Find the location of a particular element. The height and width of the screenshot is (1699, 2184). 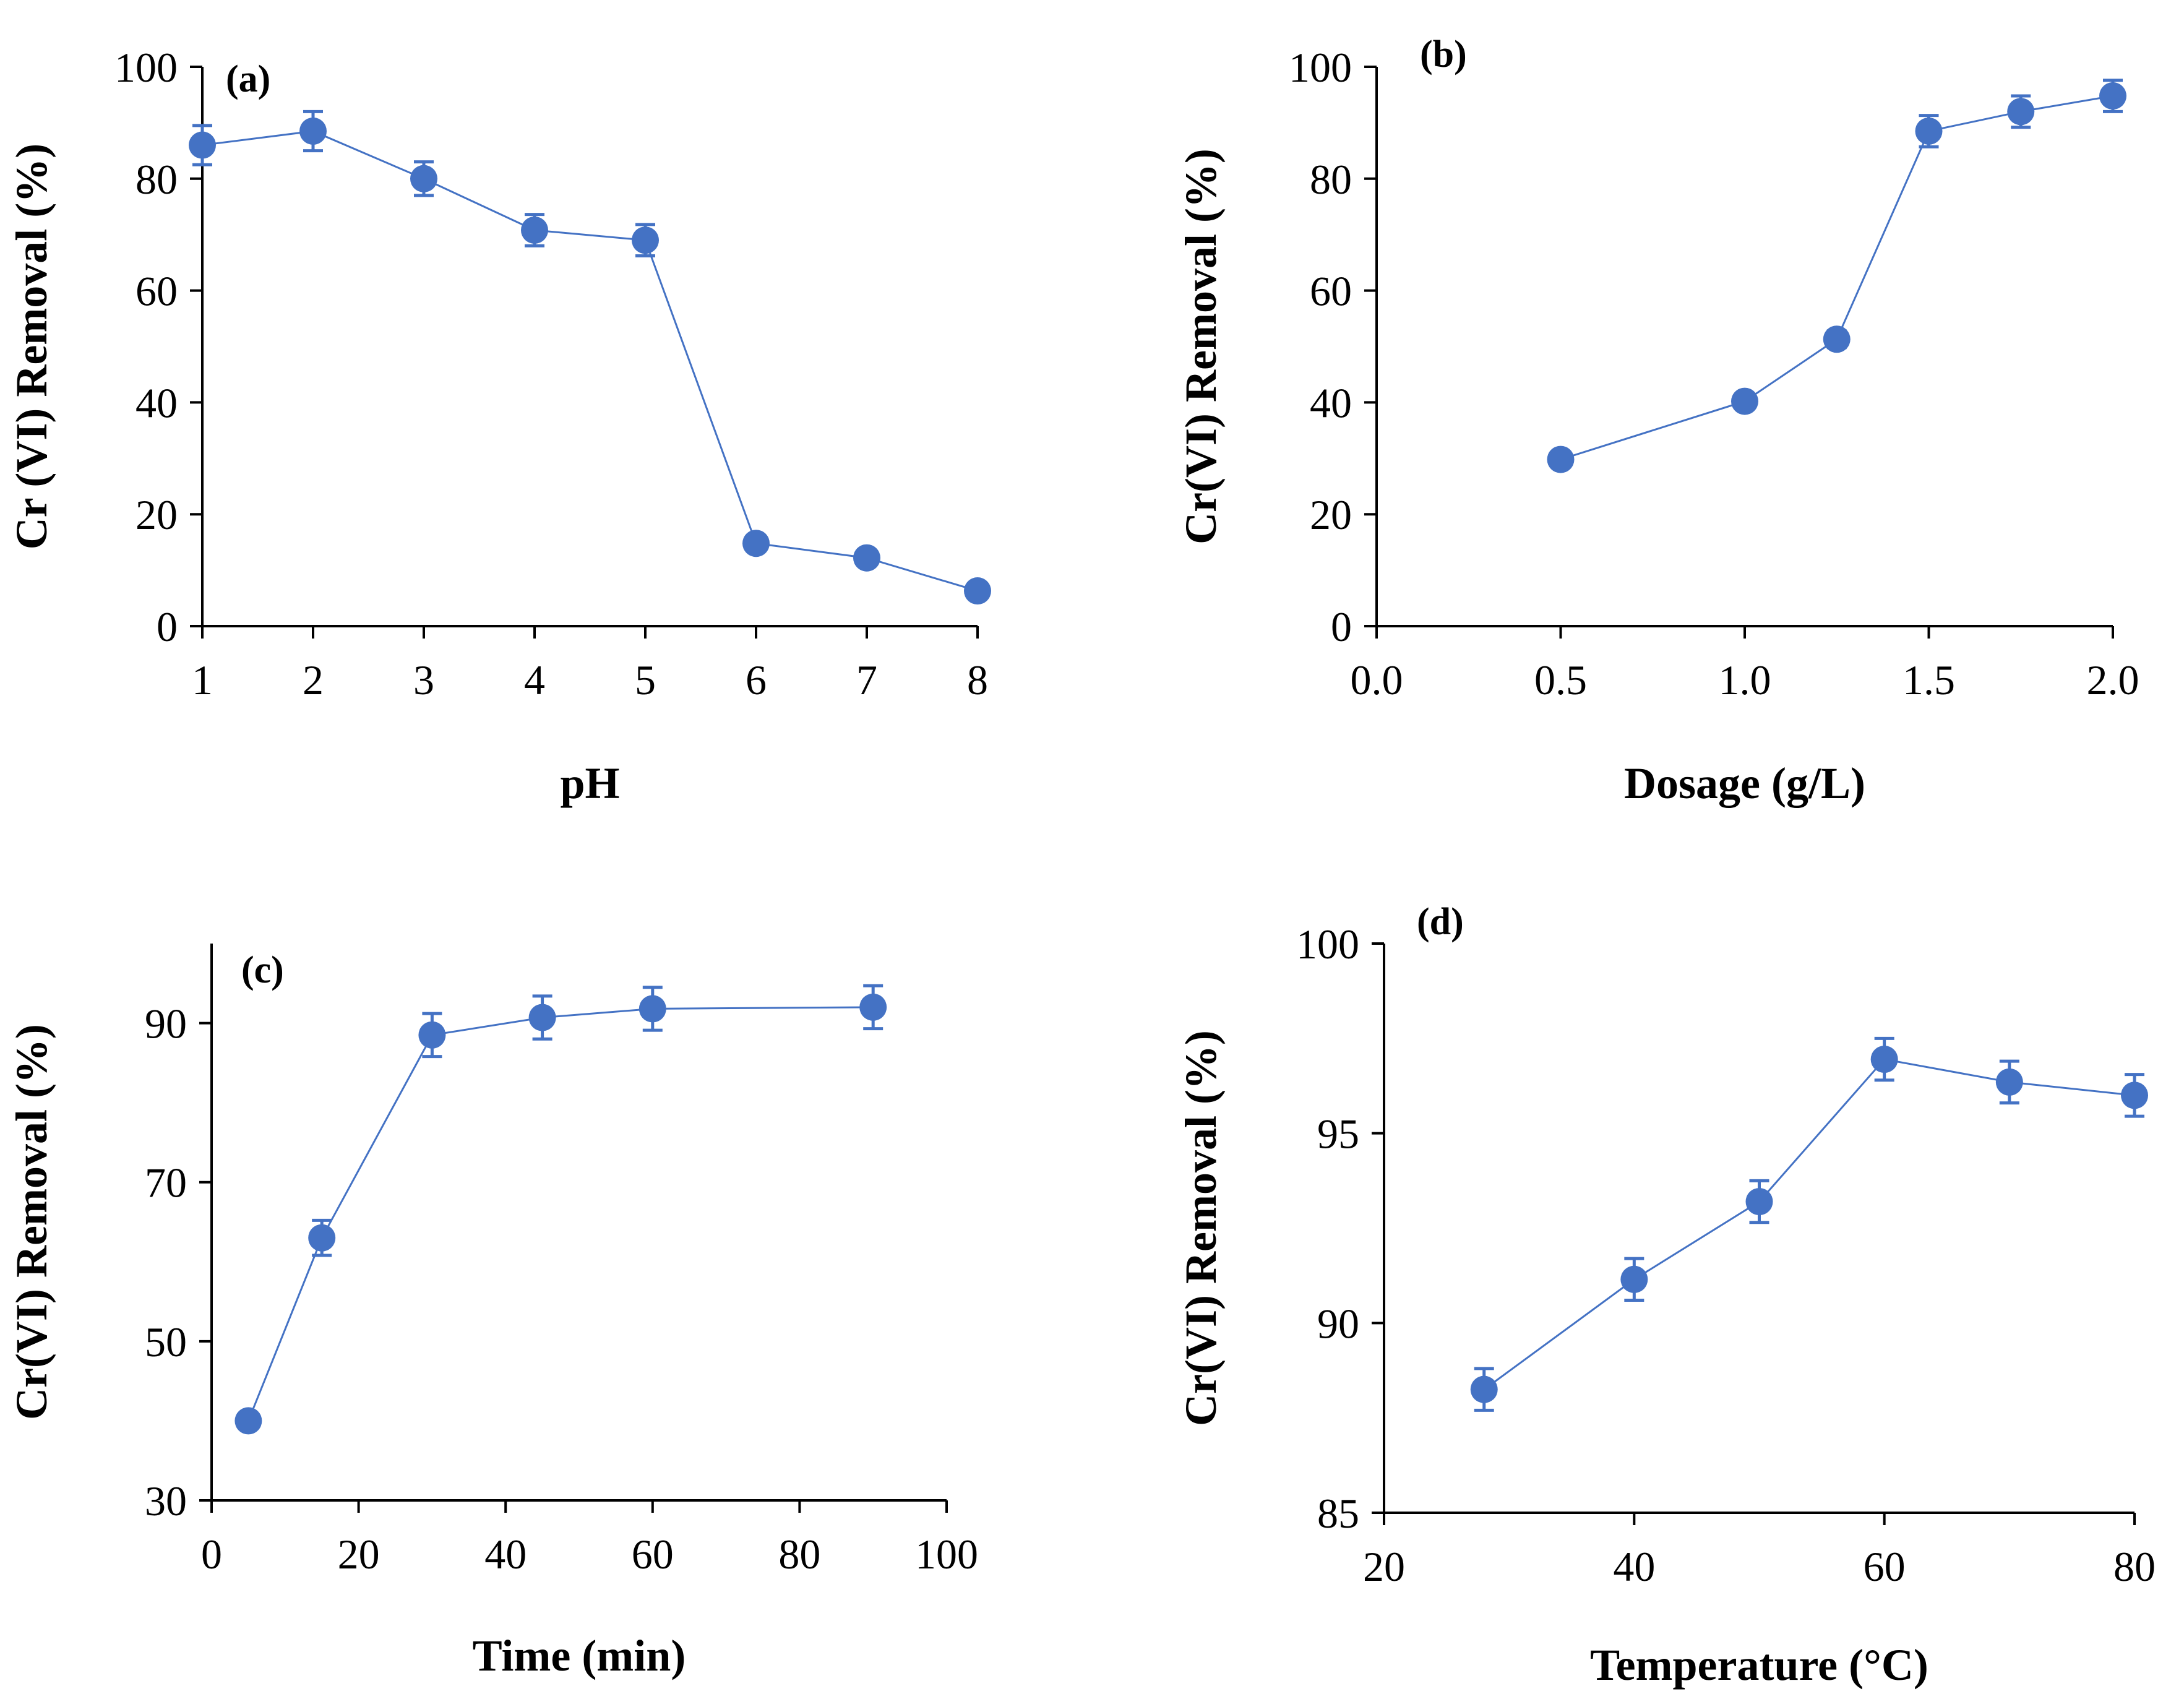

x-tick-label: 0.0 is located at coordinates (1377, 679).